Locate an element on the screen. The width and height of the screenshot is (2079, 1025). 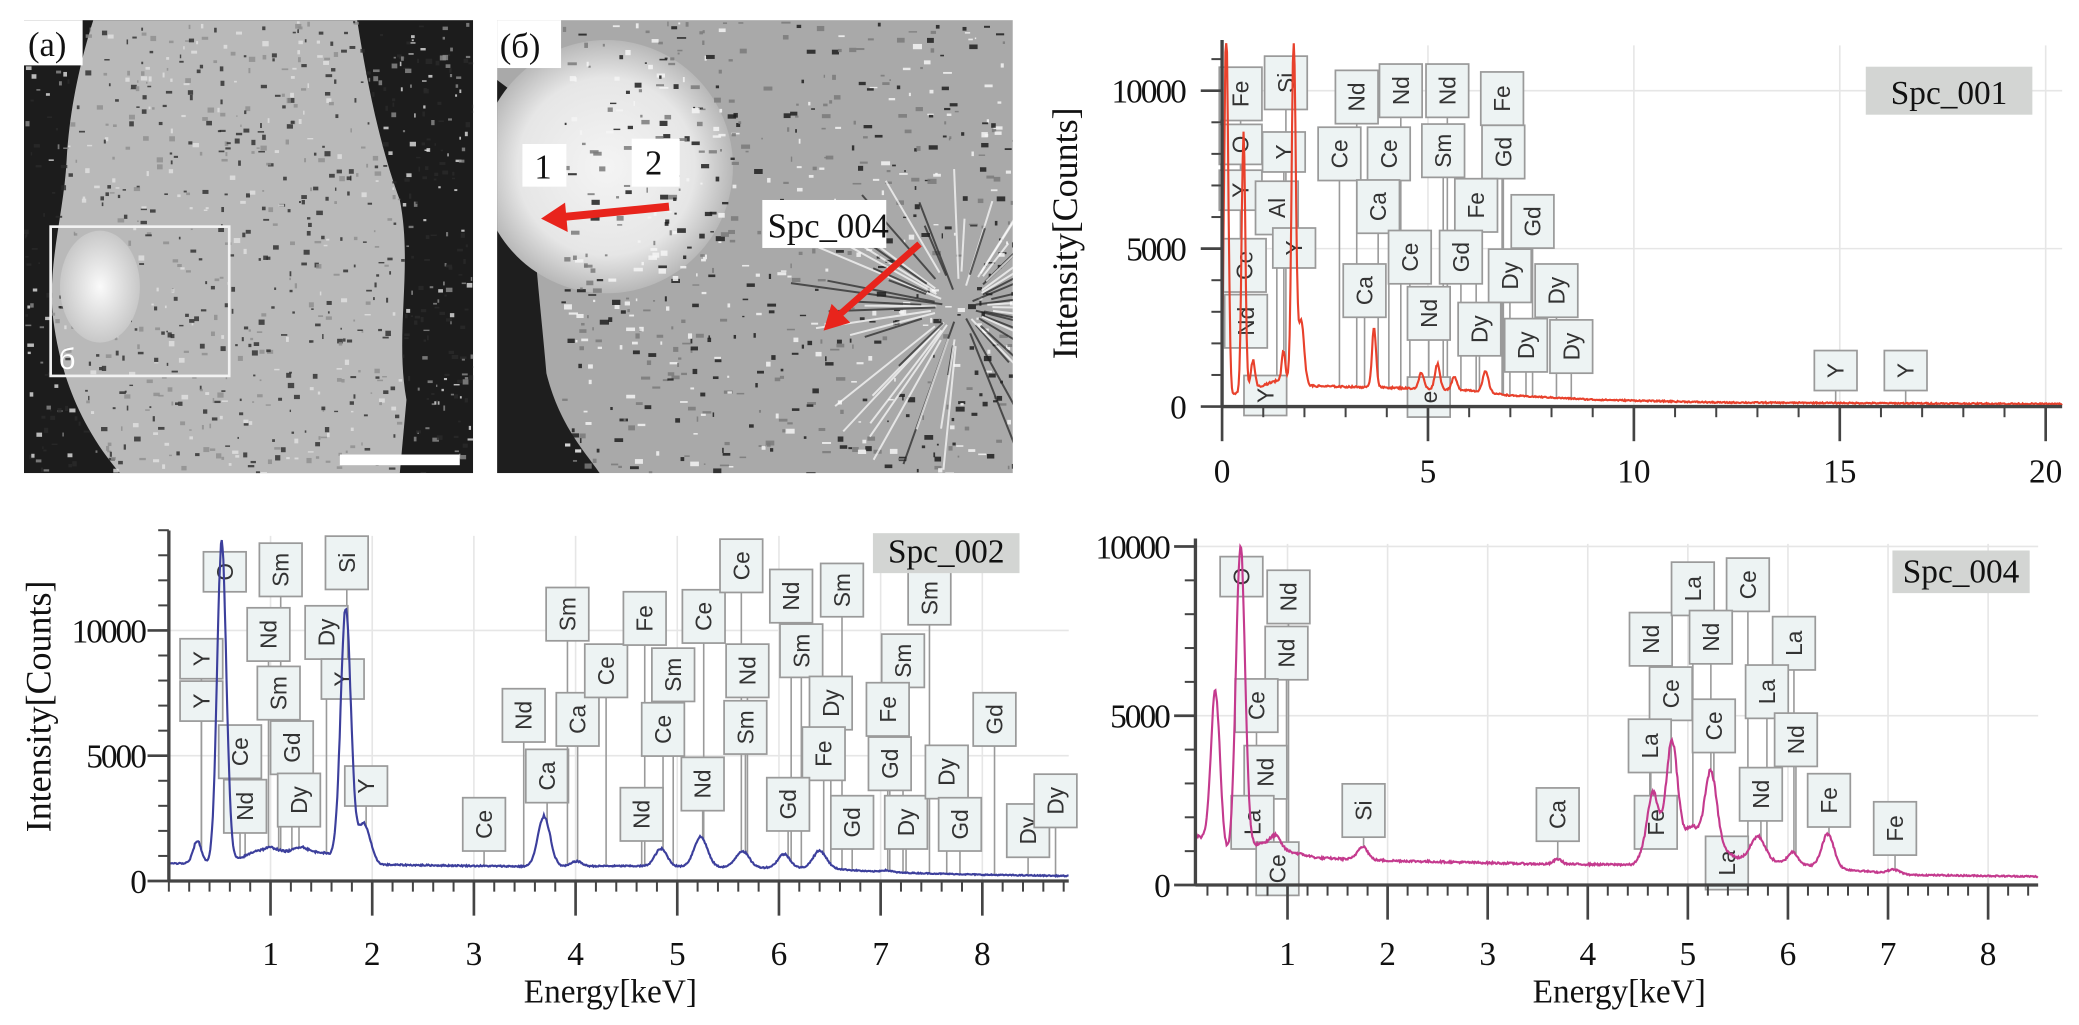
scale-bar is located at coordinates (399, 460).